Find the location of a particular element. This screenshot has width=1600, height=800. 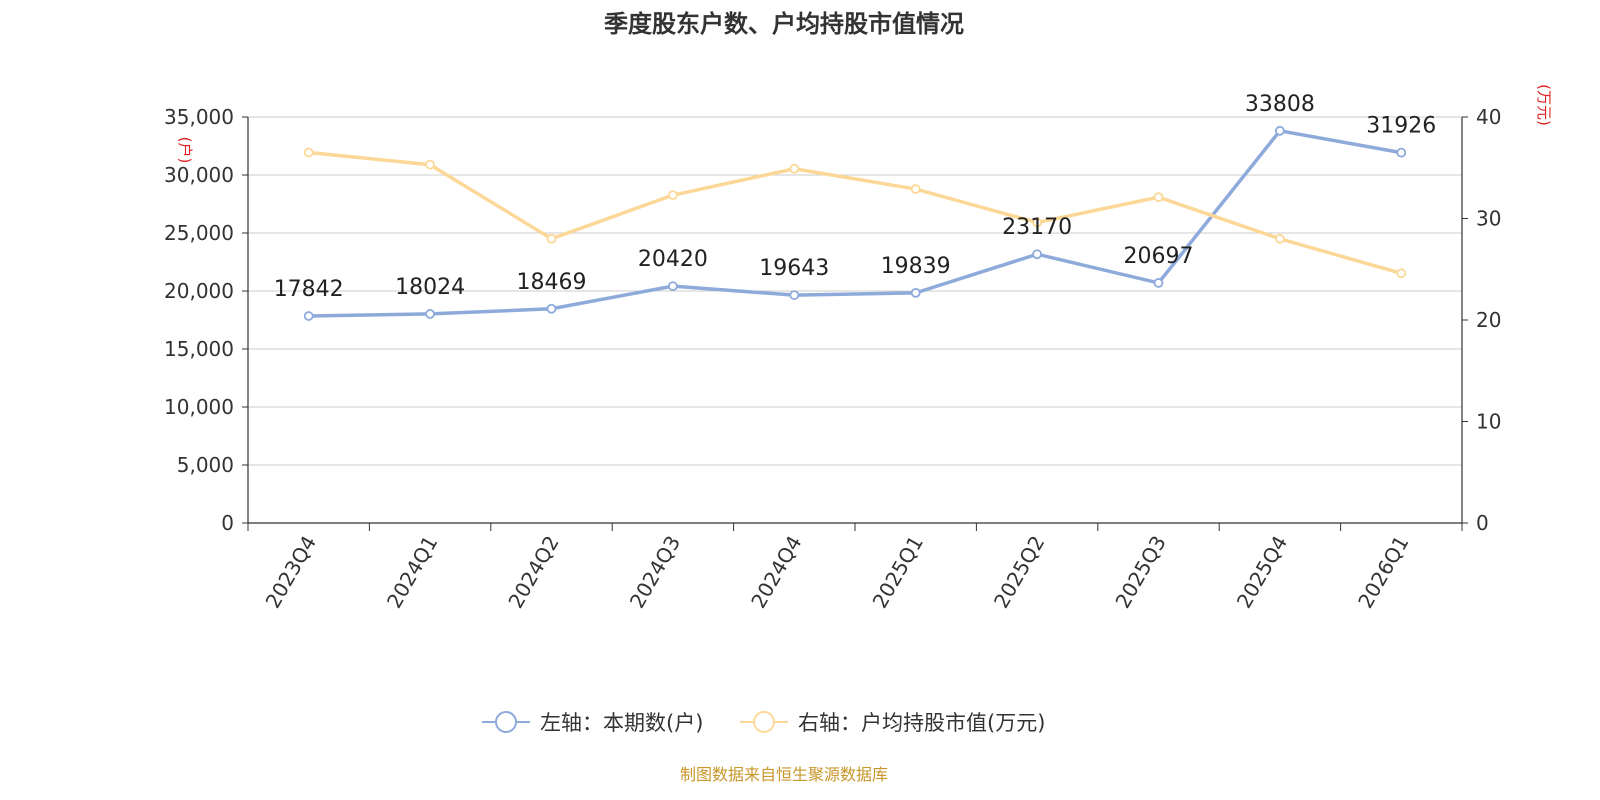

right-tick-label: 10 is located at coordinates (1488, 422).